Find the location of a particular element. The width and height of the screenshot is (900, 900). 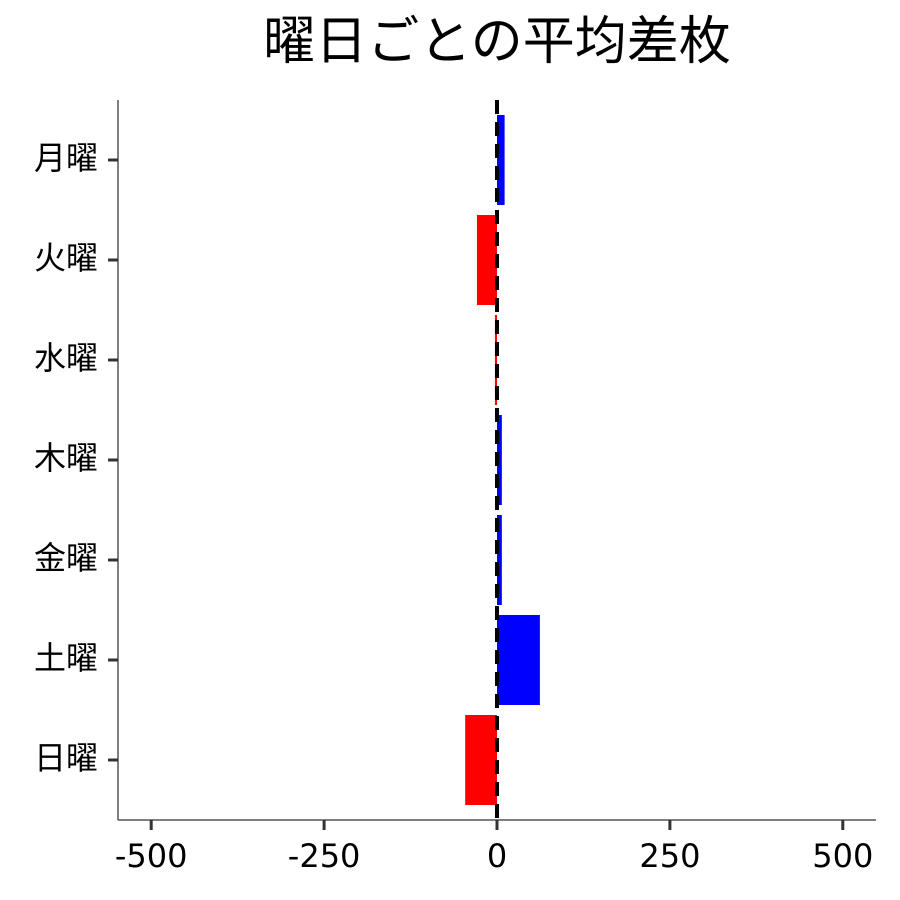

x-tick-label: 500 is located at coordinates (842, 856).